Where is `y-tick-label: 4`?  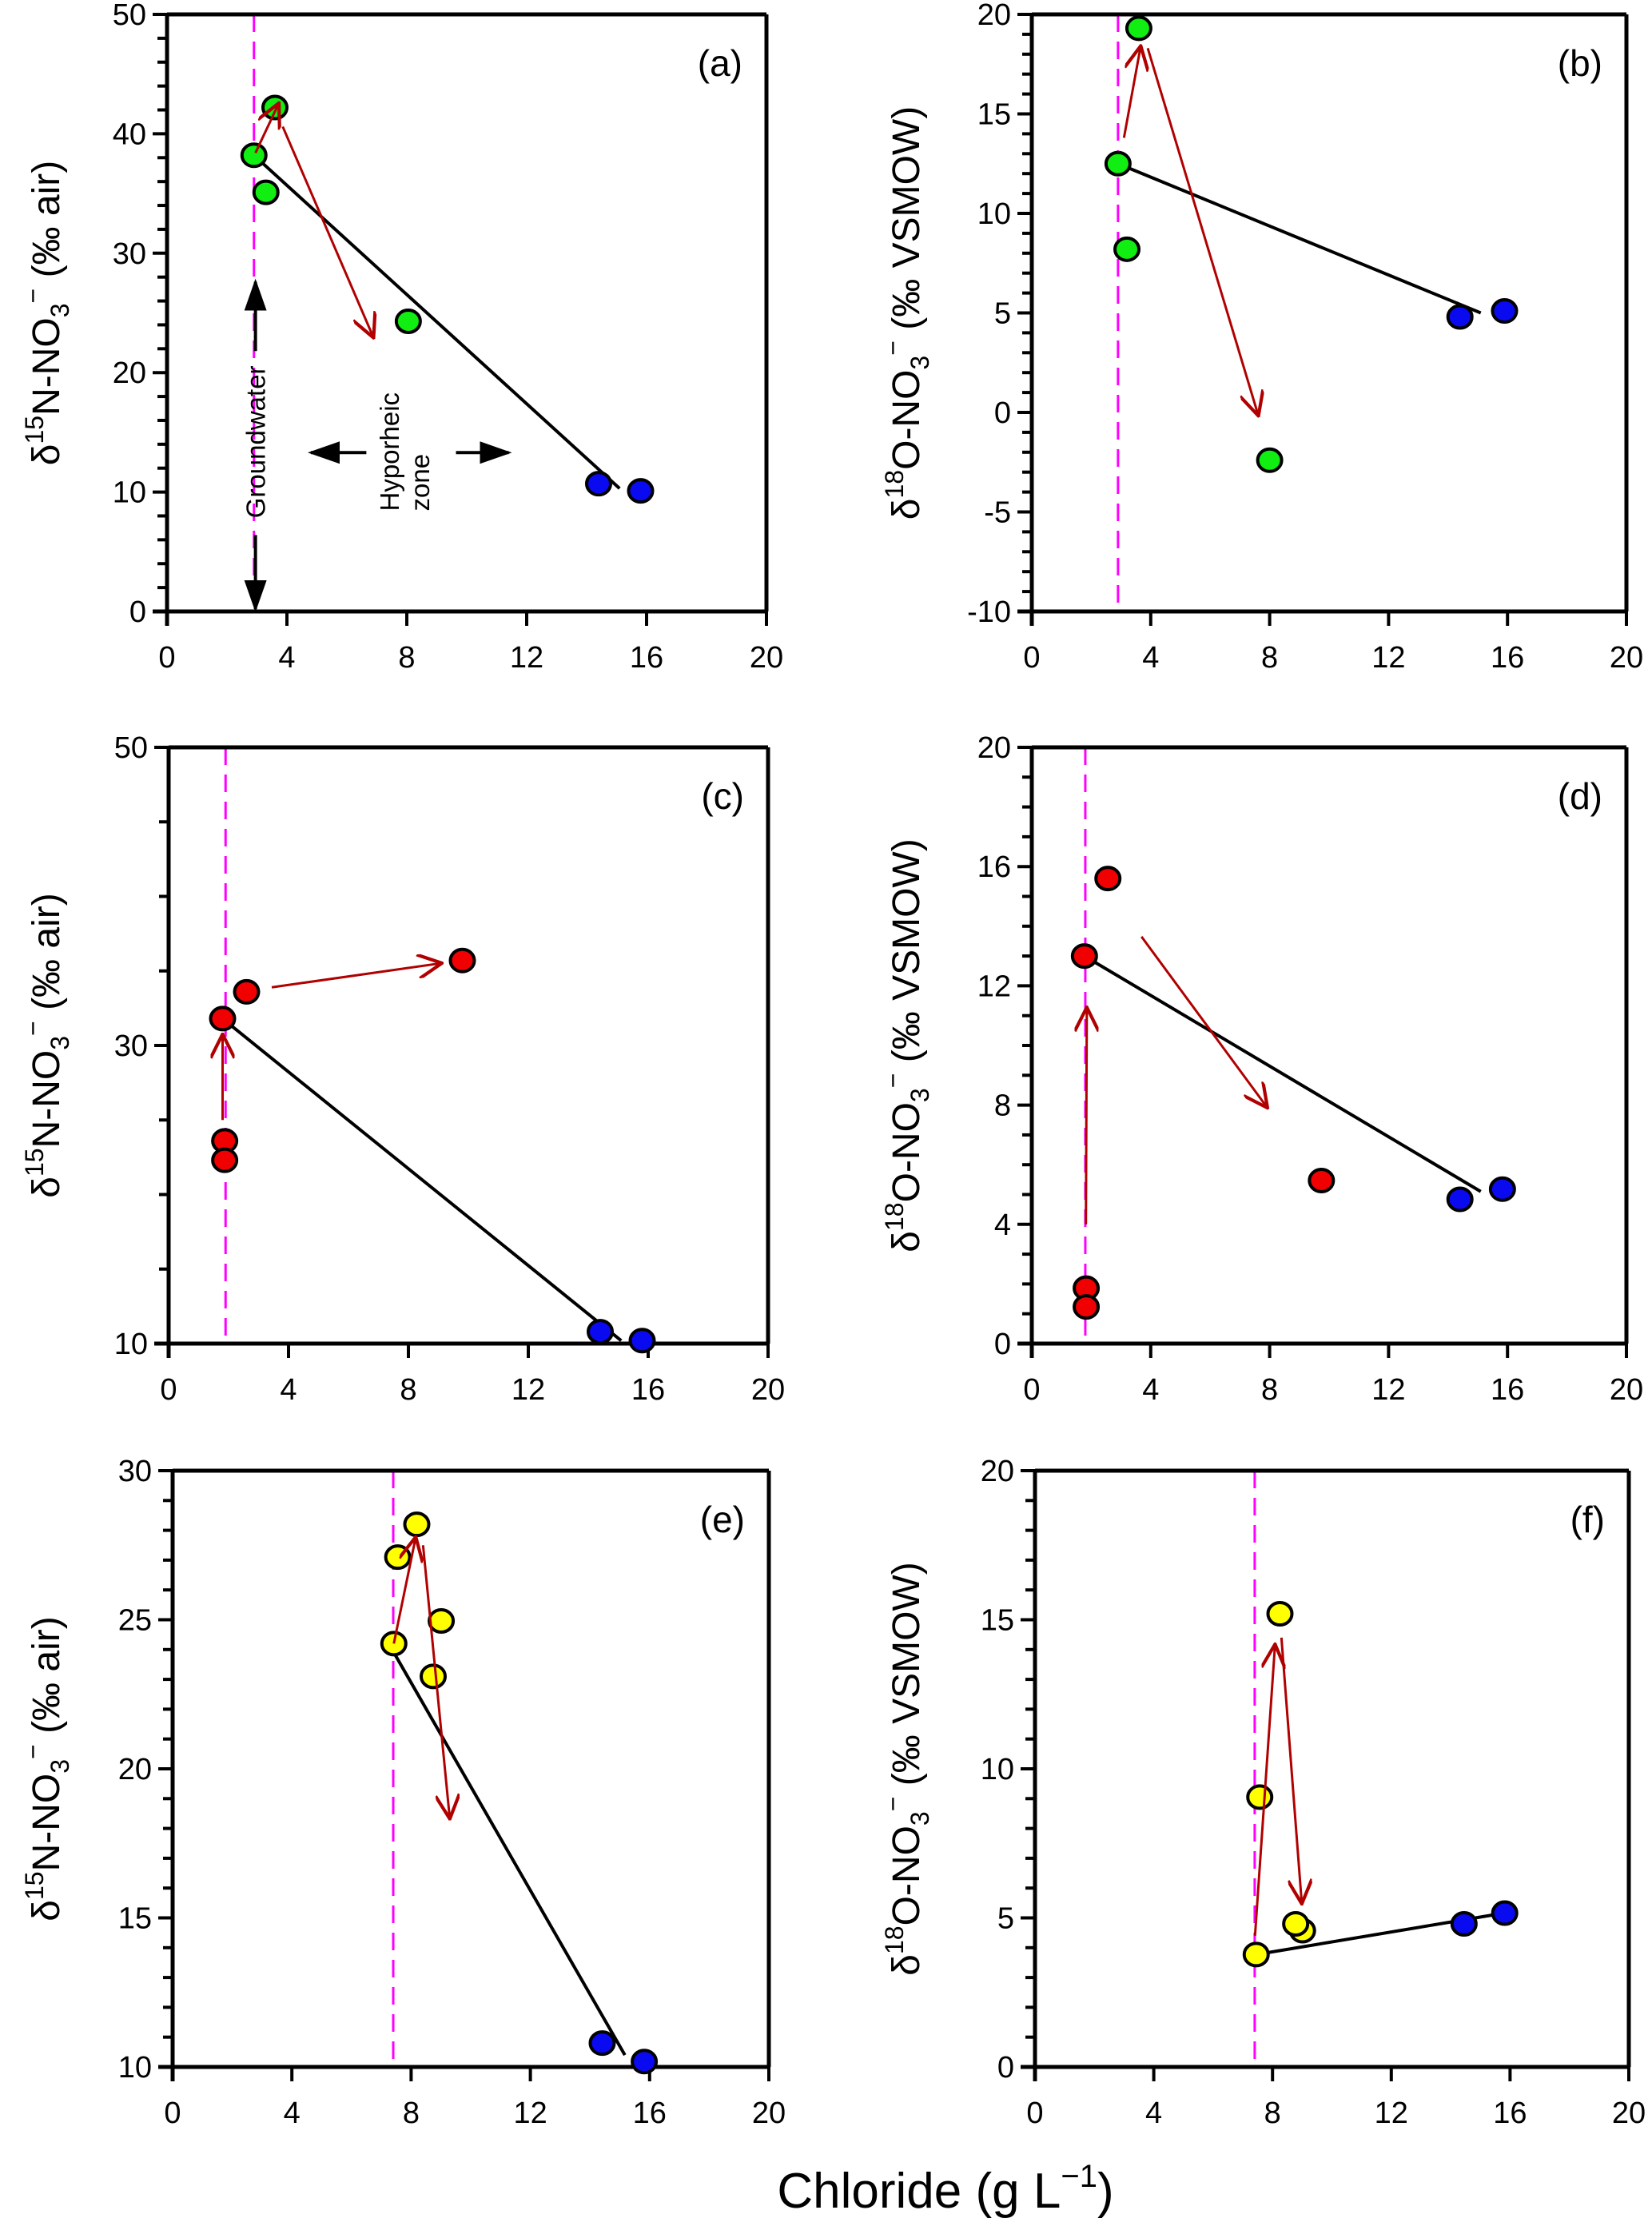 y-tick-label: 4 is located at coordinates (1002, 1225).